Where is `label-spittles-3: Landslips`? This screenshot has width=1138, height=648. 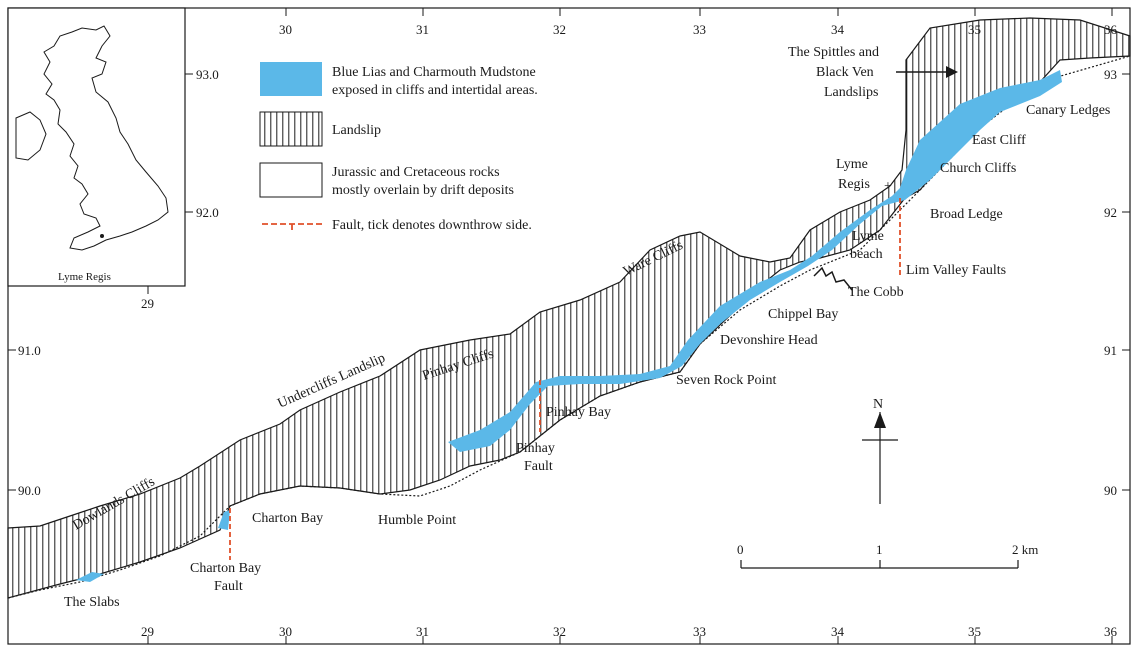
label-spittles-3: Landslips is located at coordinates (851, 92).